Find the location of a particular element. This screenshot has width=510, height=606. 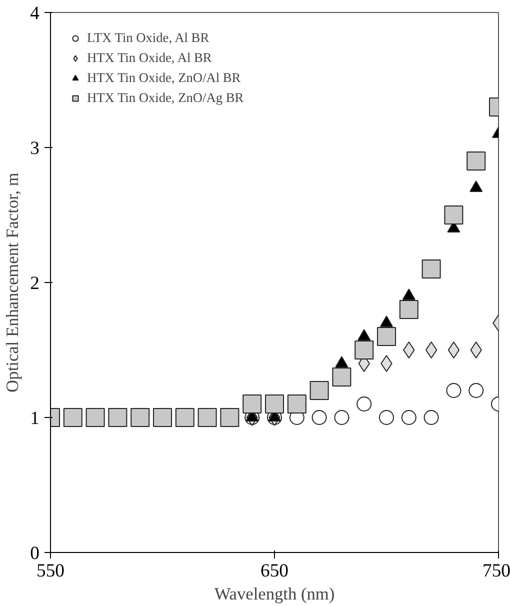

y-tick-label: 2 is located at coordinates (35, 283).